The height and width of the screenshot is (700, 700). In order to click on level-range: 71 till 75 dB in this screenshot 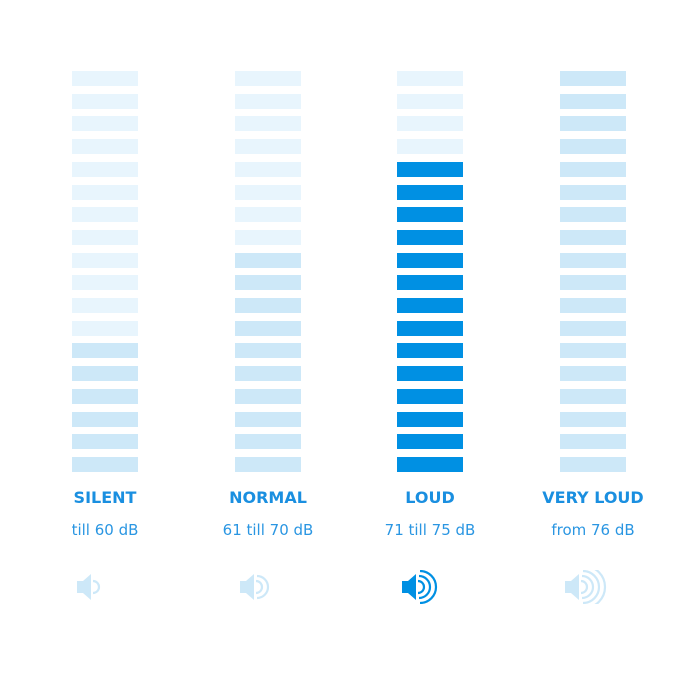, I will do `click(430, 530)`.